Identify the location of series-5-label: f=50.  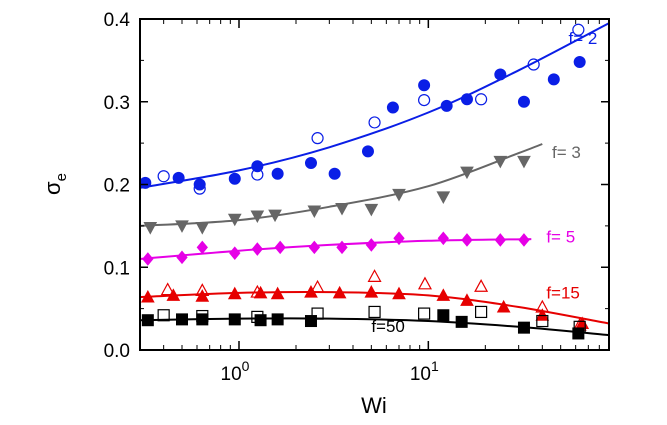
(388, 326).